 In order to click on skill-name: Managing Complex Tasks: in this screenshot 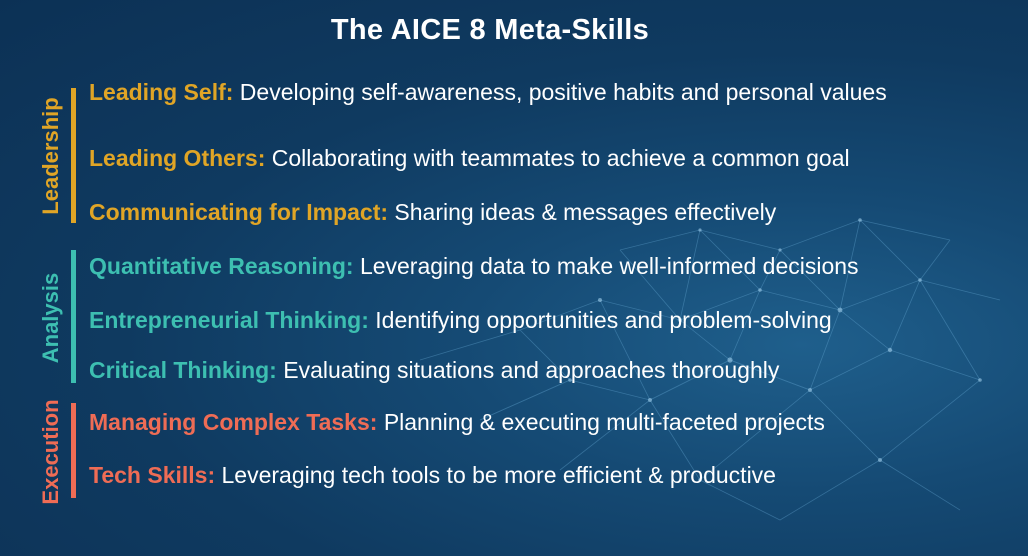, I will do `click(233, 422)`.